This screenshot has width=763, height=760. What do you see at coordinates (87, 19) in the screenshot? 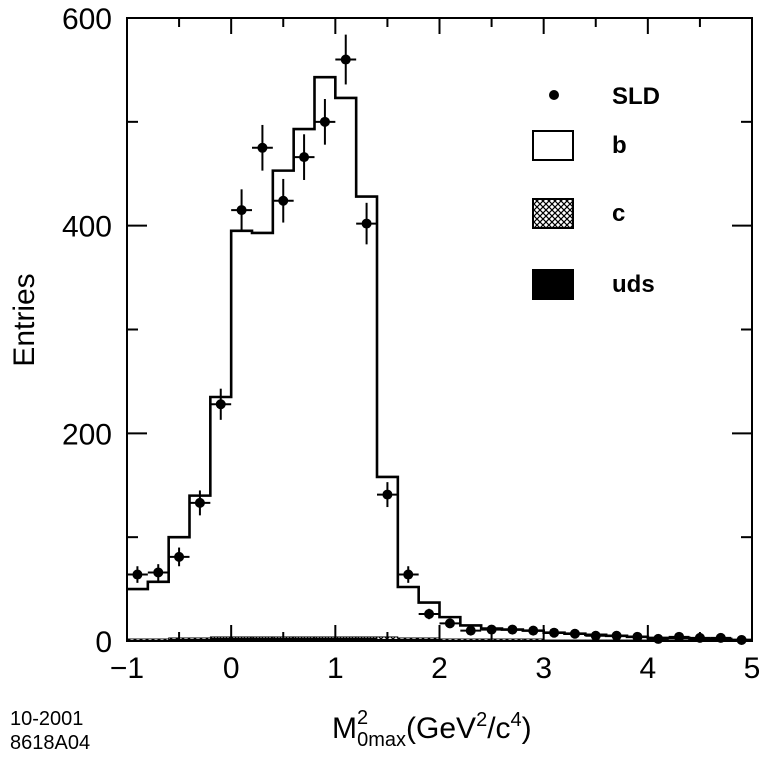
I see `y-tick-label: 600` at bounding box center [87, 19].